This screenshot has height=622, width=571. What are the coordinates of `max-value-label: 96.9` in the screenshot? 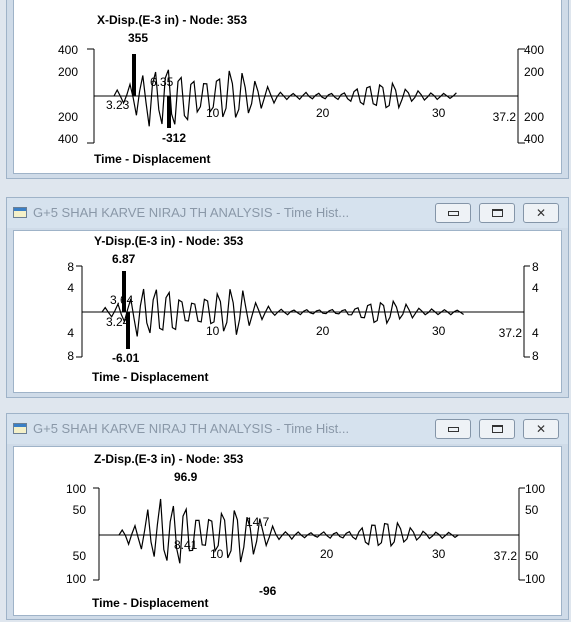 It's located at (186, 477).